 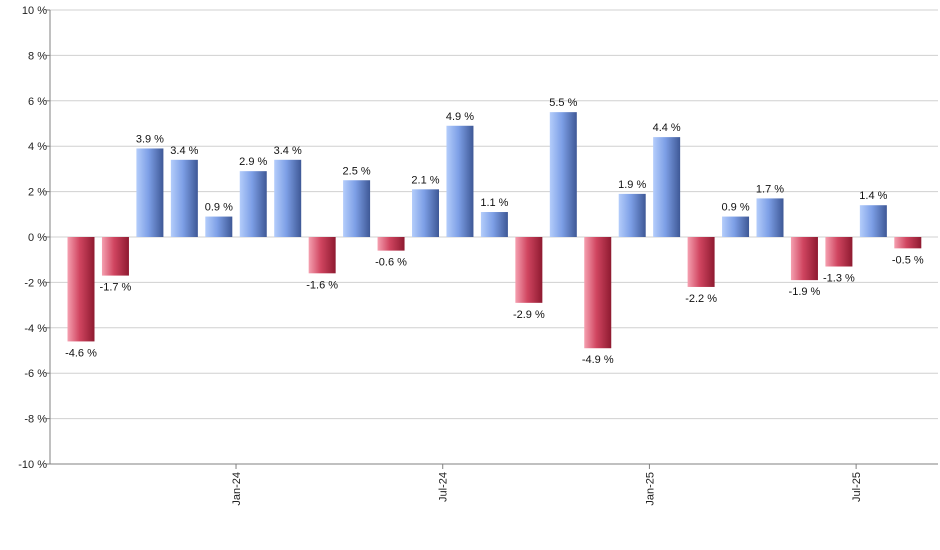 I want to click on y-tick-label: -8 %, so click(x=35, y=420).